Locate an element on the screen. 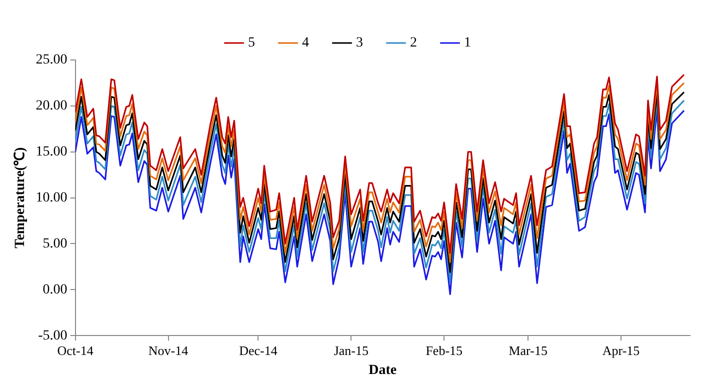 Image resolution: width=716 pixels, height=387 pixels. x-axis-title: Date is located at coordinates (382, 370).